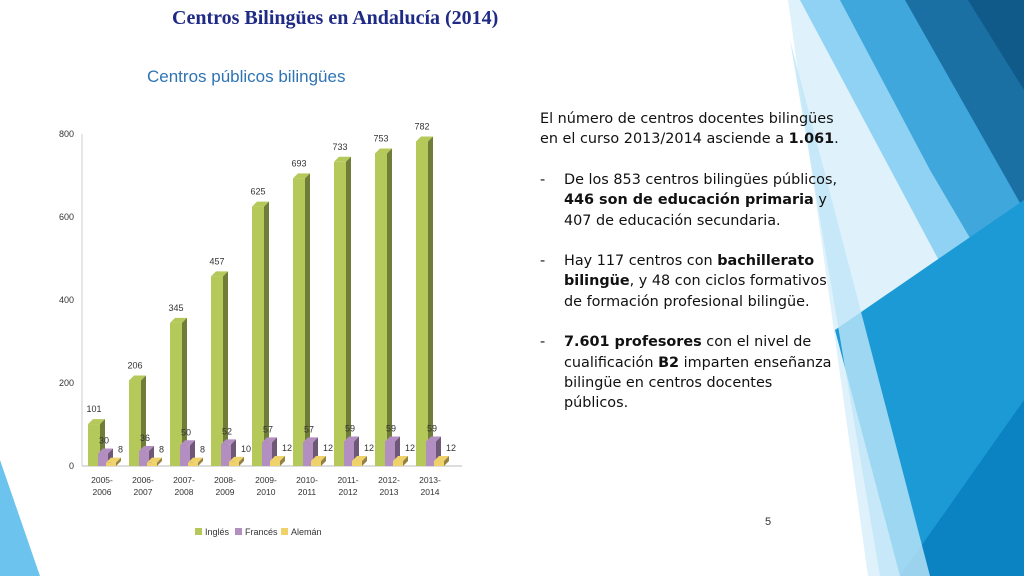 This screenshot has width=1024, height=576. Describe the element at coordinates (389, 492) in the screenshot. I see `x-tick-label: 2013` at that location.